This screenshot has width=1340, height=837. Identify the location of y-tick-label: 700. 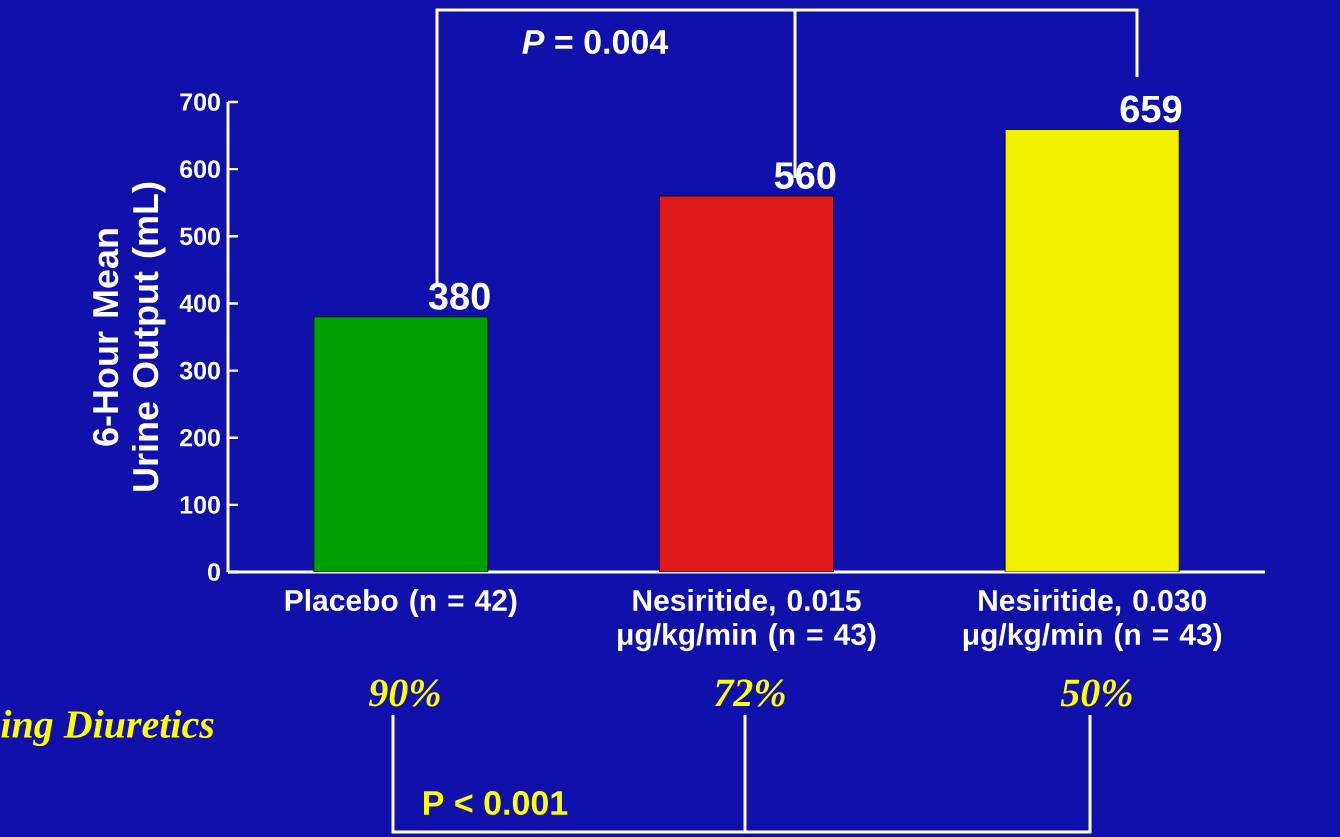
(200, 102).